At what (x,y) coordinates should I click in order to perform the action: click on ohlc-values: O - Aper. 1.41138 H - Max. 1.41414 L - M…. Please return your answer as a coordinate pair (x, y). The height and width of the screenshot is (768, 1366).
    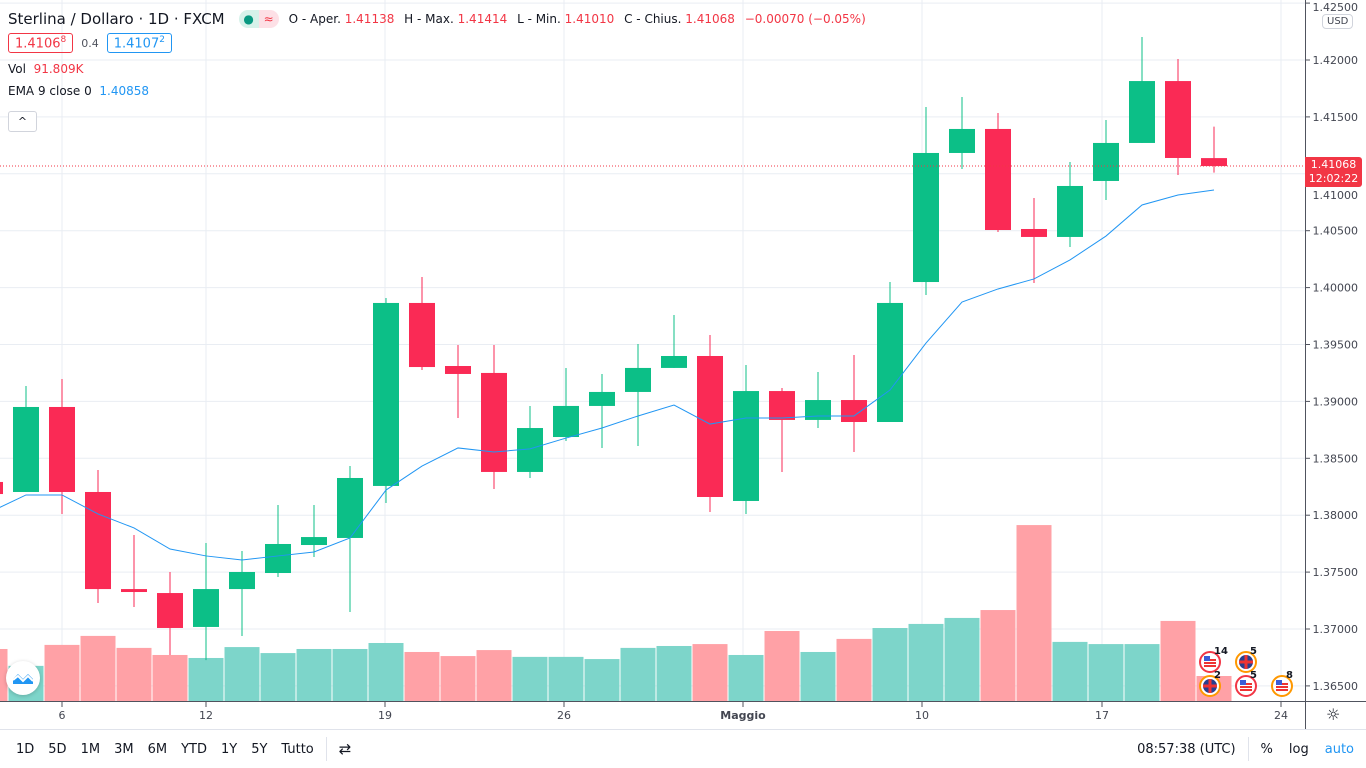
    Looking at the image, I should click on (577, 19).